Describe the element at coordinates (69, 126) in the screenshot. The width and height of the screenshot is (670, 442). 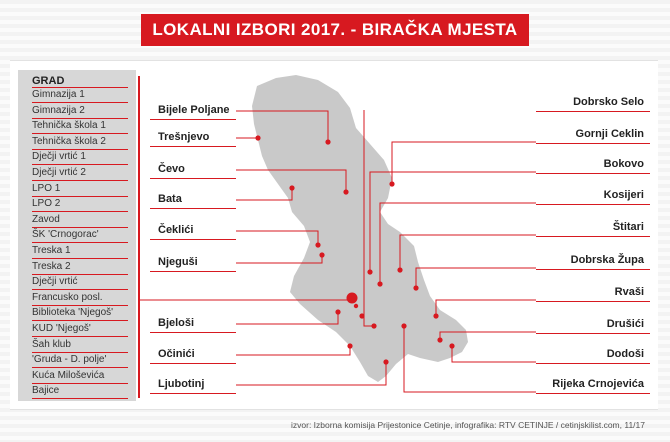
I see `city-polling-station: Tehnička škola 1` at that location.